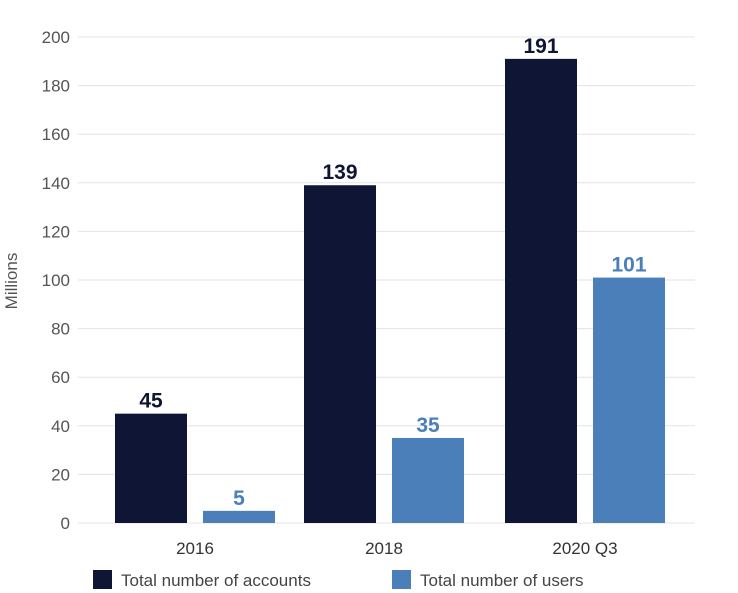 This screenshot has width=738, height=593. Describe the element at coordinates (151, 401) in the screenshot. I see `data-label: 45` at that location.